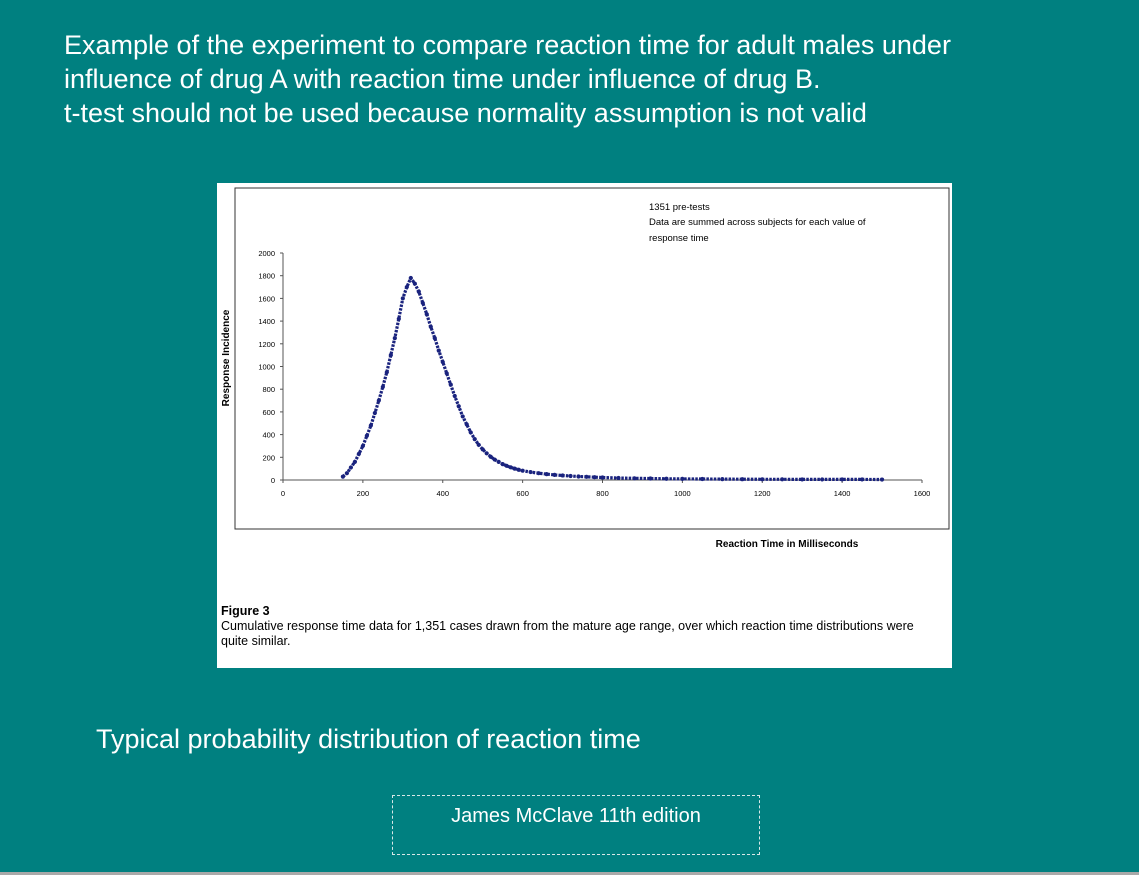 This screenshot has width=1139, height=875. What do you see at coordinates (787, 544) in the screenshot?
I see `x-axis-label: Reaction Time in Milliseconds` at bounding box center [787, 544].